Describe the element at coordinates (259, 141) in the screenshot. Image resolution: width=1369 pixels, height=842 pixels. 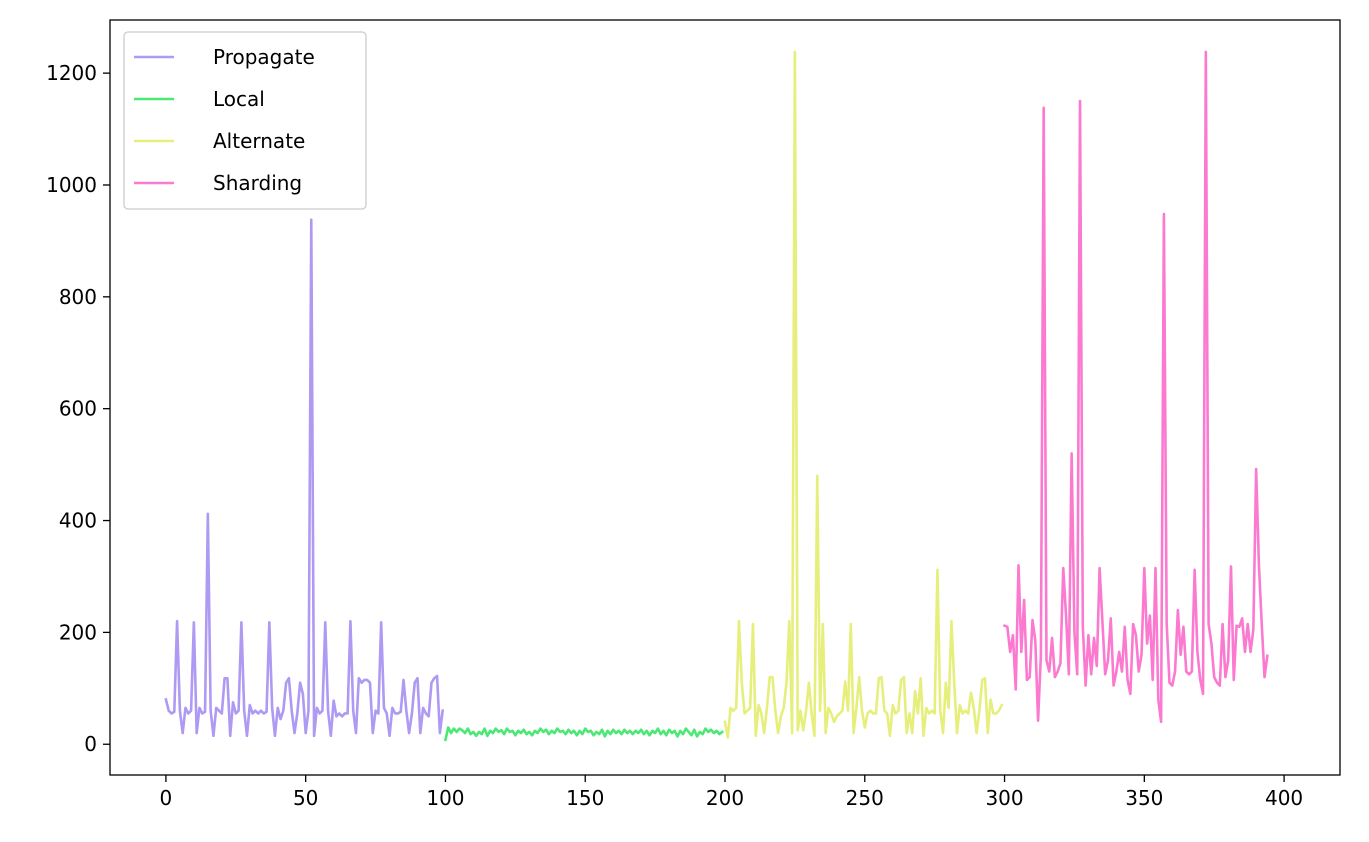
I see `legend-label-alternate: Alternate` at that location.